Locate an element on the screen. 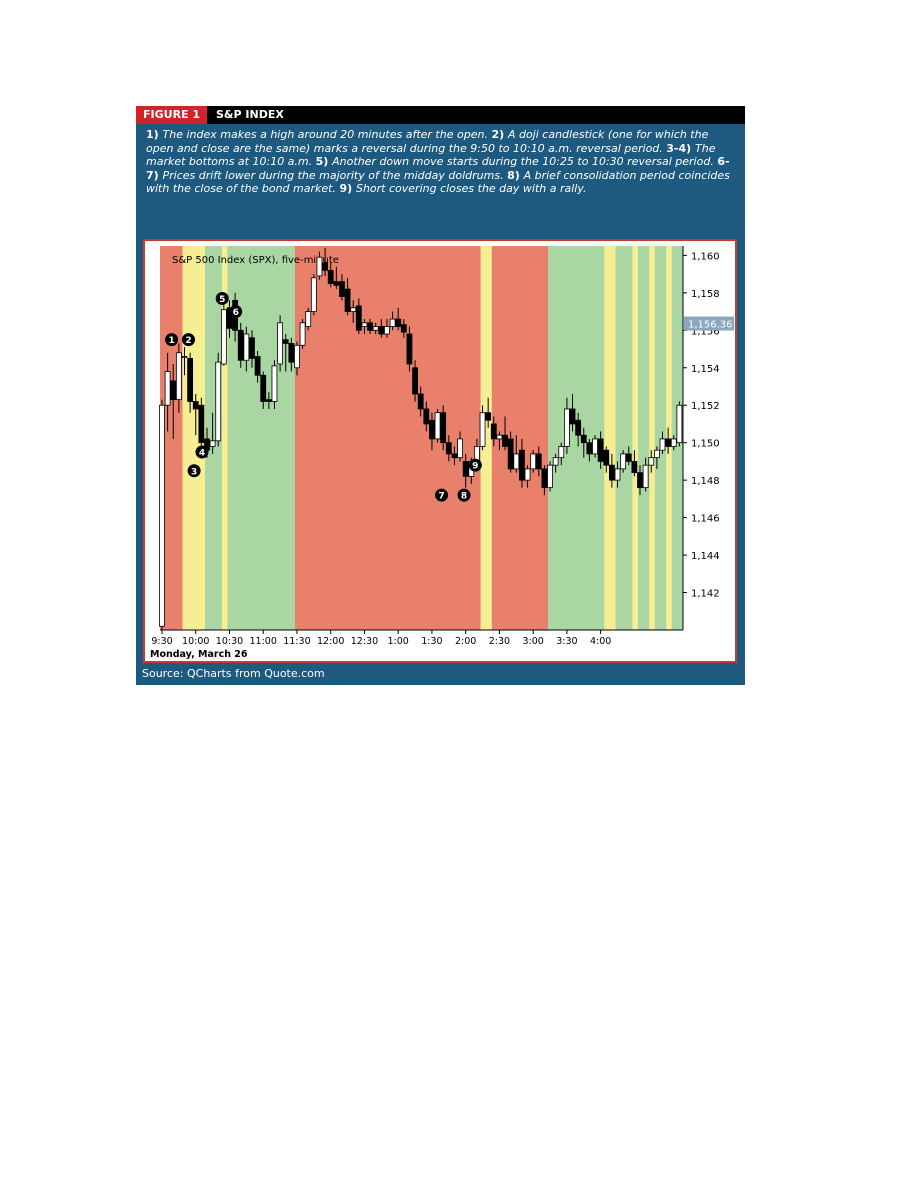 The width and height of the screenshot is (918, 1188). source-note: Source: QCharts from Quote.com is located at coordinates (233, 673).